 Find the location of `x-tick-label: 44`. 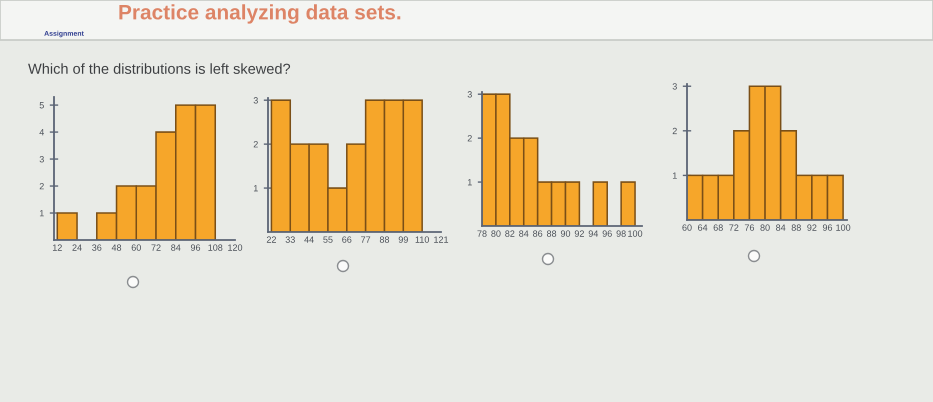

x-tick-label: 44 is located at coordinates (309, 239).